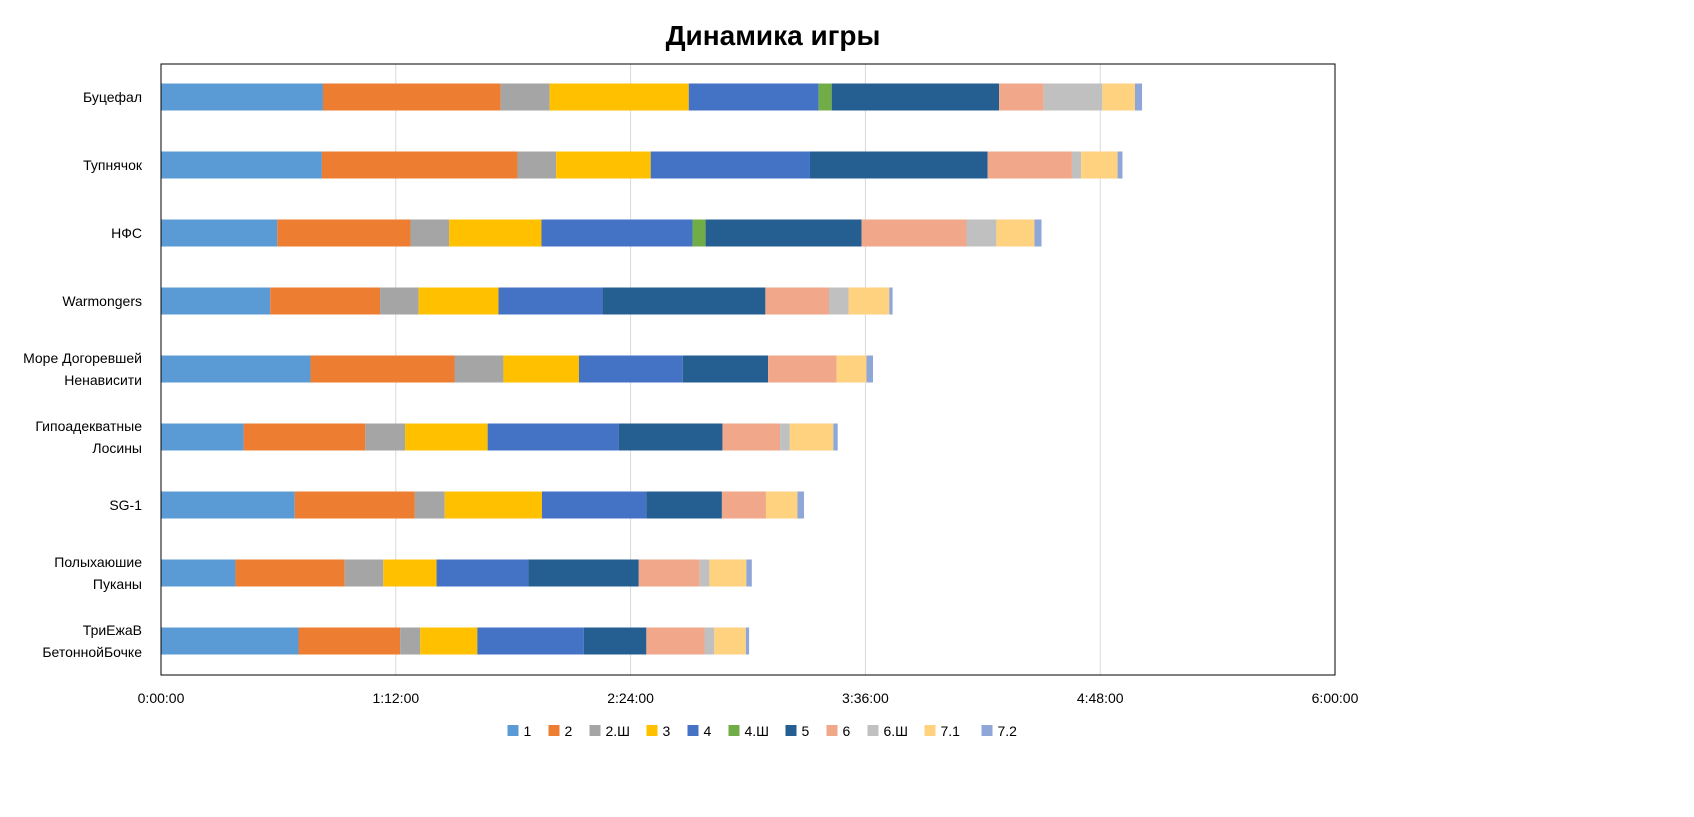  Describe the element at coordinates (865, 698) in the screenshot. I see `x-tick-label: 3:36:00` at that location.